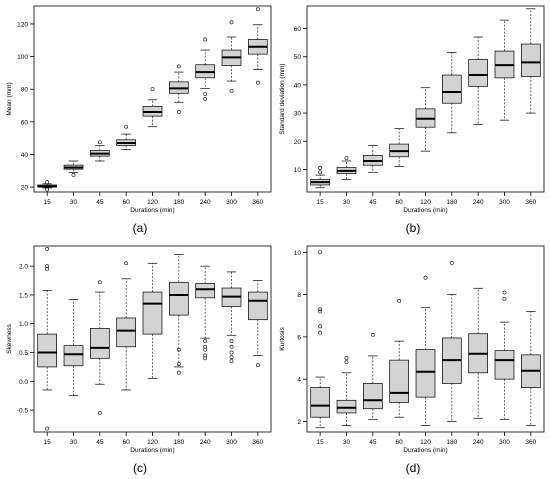  What do you see at coordinates (23, 353) in the screenshot?
I see `y-tick-label: 0.5` at bounding box center [23, 353].